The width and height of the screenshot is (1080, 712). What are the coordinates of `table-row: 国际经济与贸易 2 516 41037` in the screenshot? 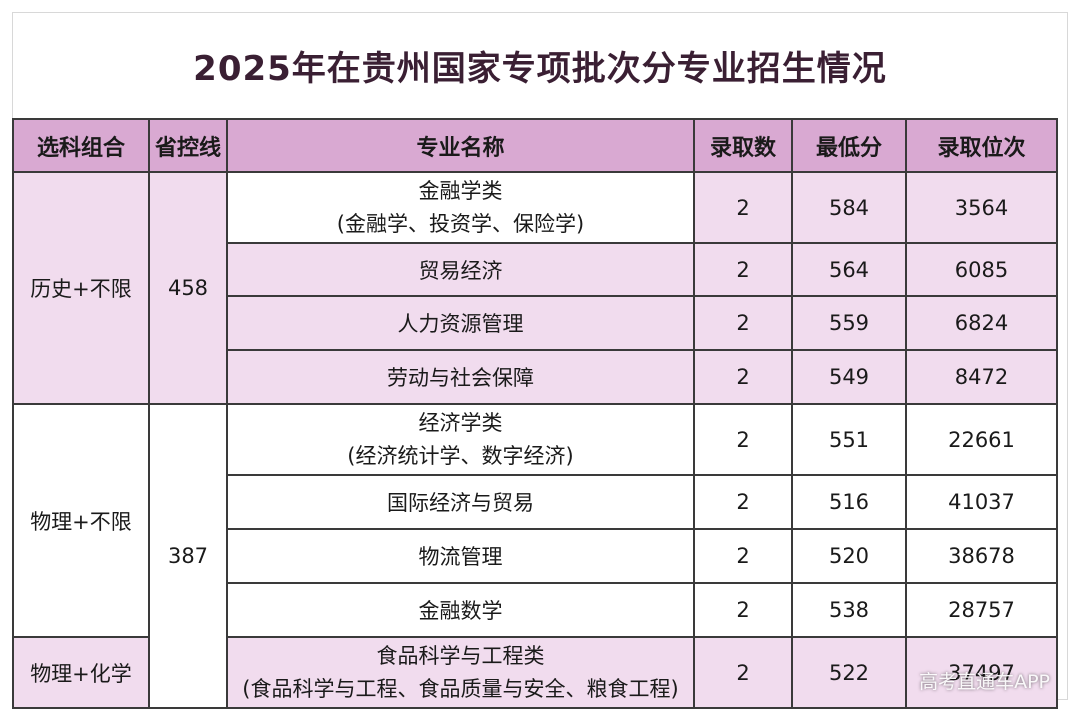 It's located at (535, 502).